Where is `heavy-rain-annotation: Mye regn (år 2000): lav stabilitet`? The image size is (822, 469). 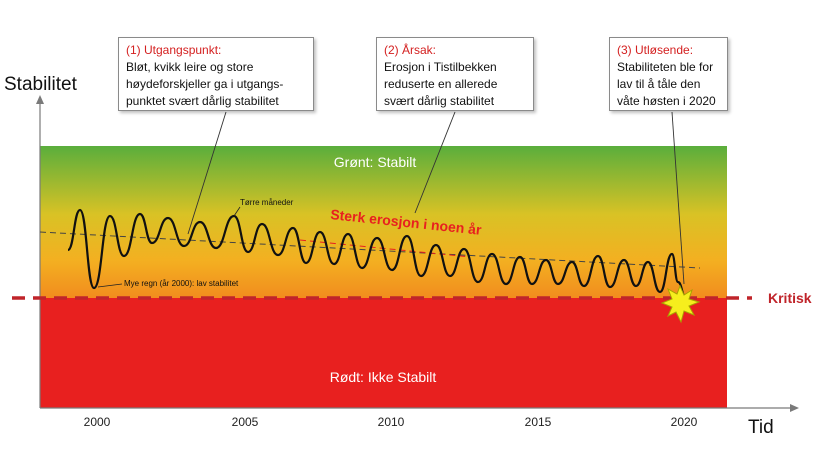
heavy-rain-annotation: Mye regn (år 2000): lav stabilitet is located at coordinates (181, 283).